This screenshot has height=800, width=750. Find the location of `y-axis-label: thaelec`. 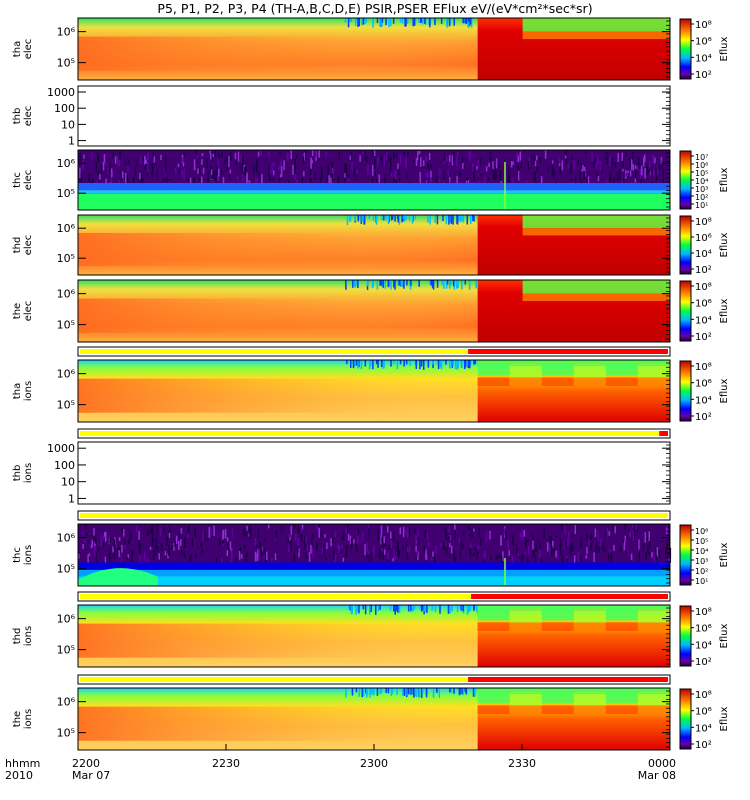

y-axis-label: thaelec is located at coordinates (23, 49).